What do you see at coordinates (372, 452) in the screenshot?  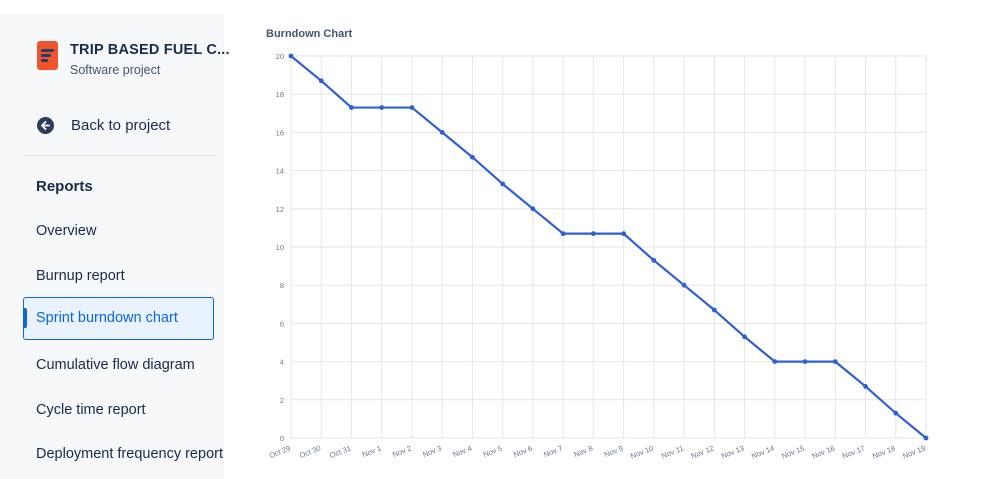 I see `x-tick-label: Nov 1` at bounding box center [372, 452].